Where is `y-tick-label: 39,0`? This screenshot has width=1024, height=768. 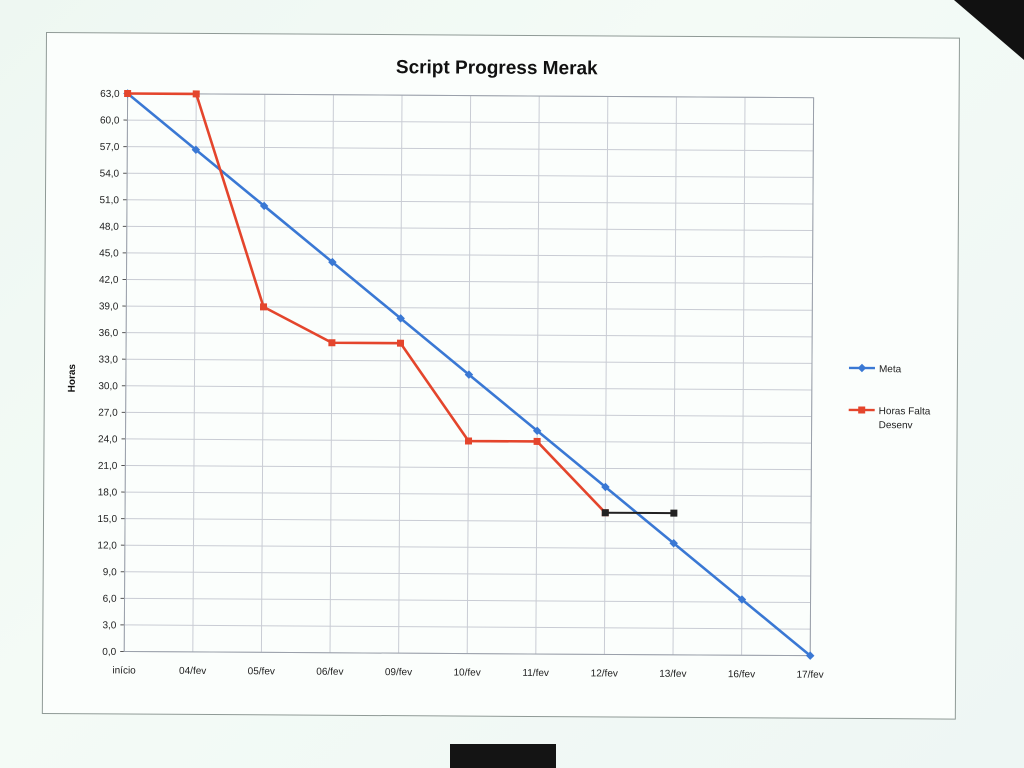 y-tick-label: 39,0 is located at coordinates (109, 306).